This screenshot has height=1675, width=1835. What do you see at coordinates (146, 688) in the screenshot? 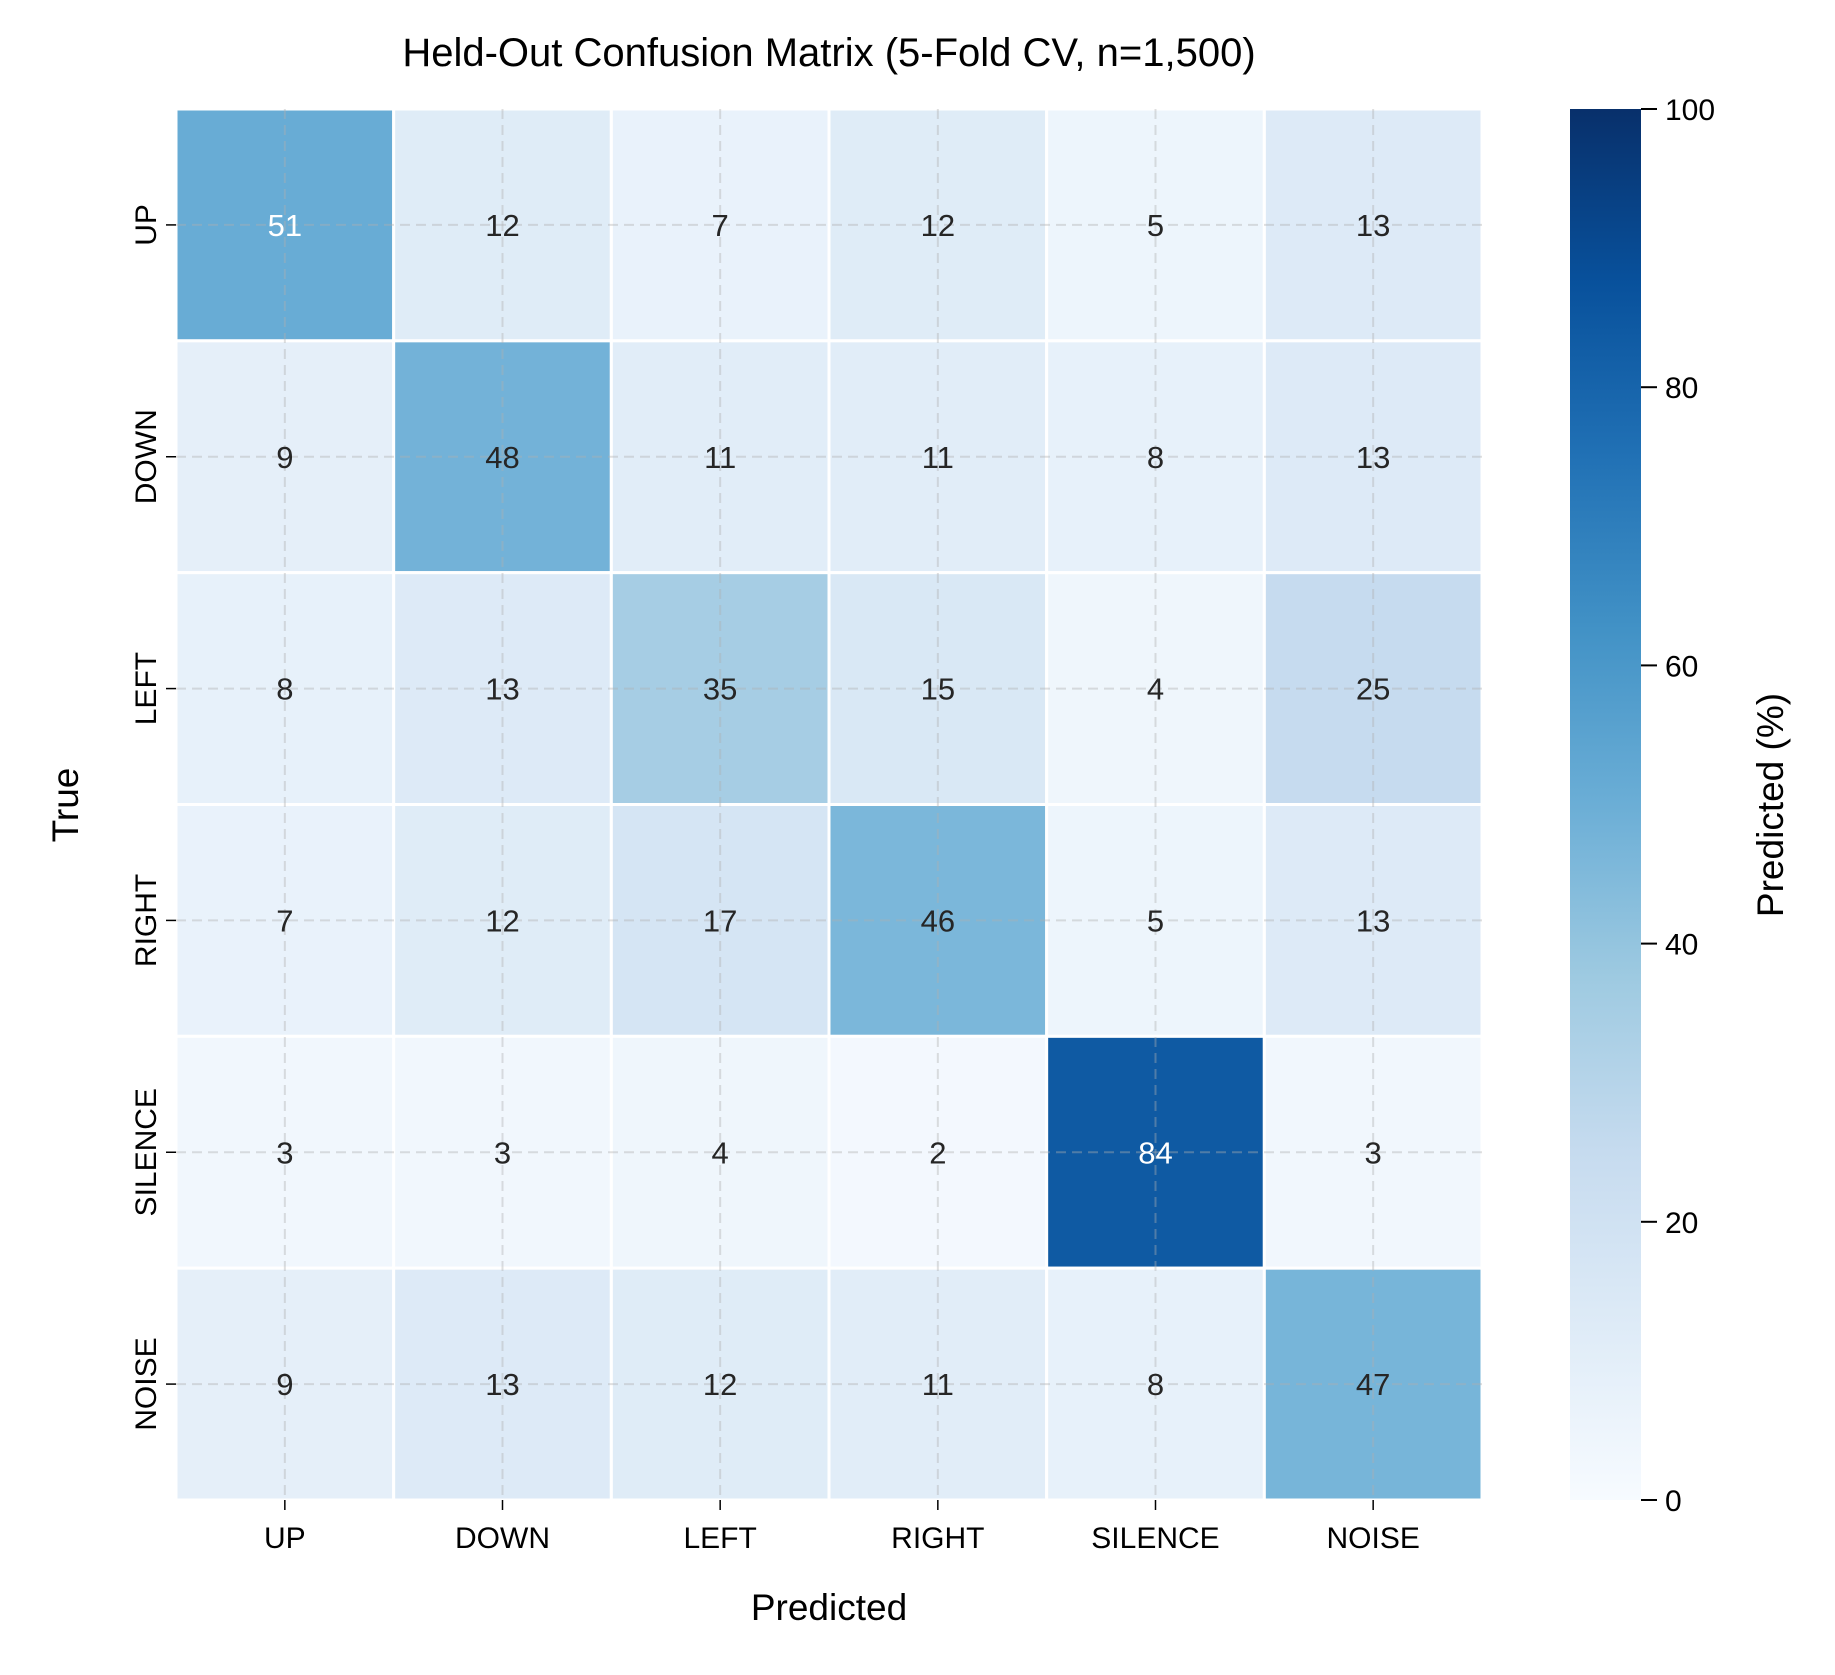
I see `y-tick-label: LEFT` at bounding box center [146, 688].